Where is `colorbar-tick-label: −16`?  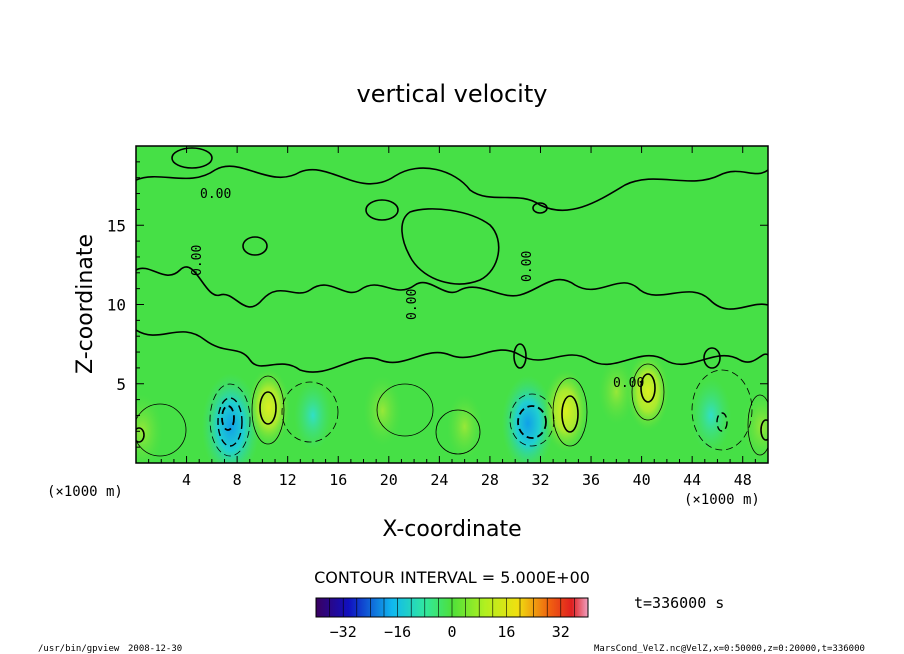 colorbar-tick-label: −16 is located at coordinates (397, 632).